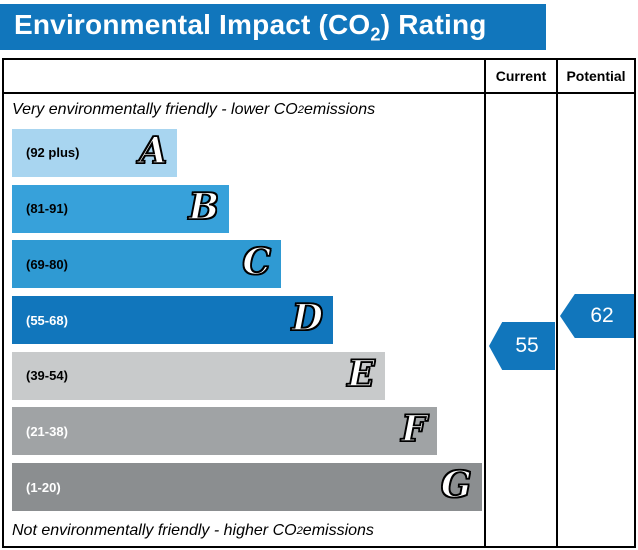 The height and width of the screenshot is (550, 638). I want to click on title-pre: Environmental Impact (CO, so click(192, 24).